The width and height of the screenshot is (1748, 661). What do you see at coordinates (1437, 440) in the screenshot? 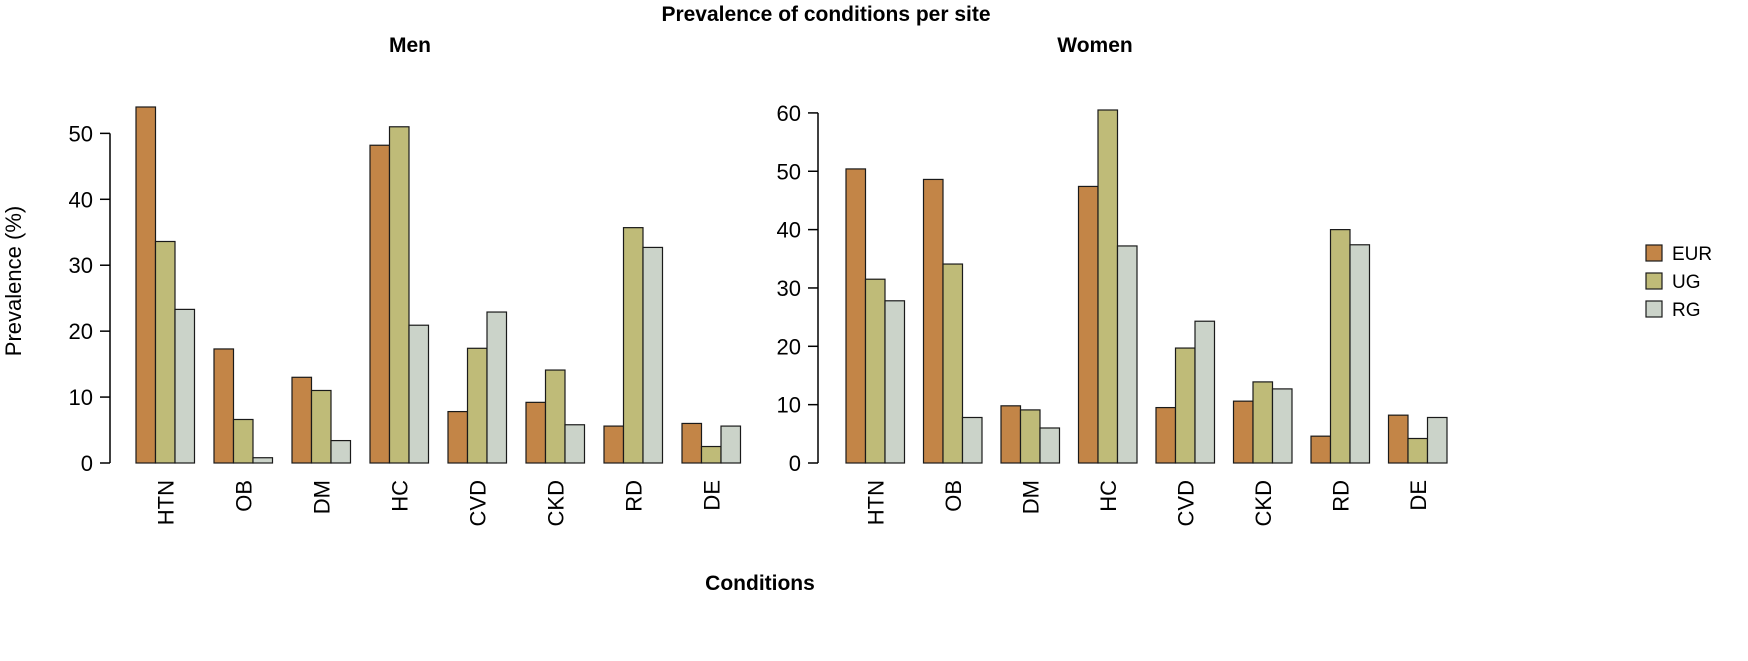
I see `women-bar-de-rg` at bounding box center [1437, 440].